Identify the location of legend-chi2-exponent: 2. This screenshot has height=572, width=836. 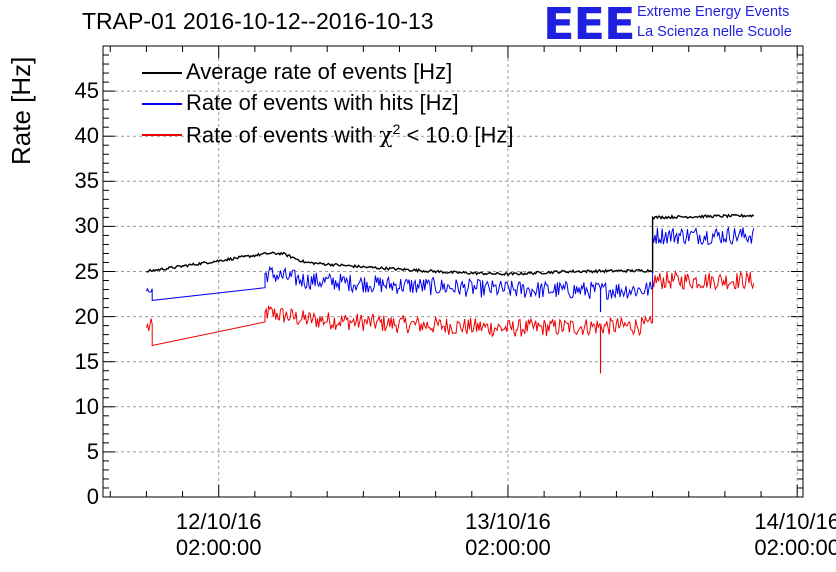
(396, 129).